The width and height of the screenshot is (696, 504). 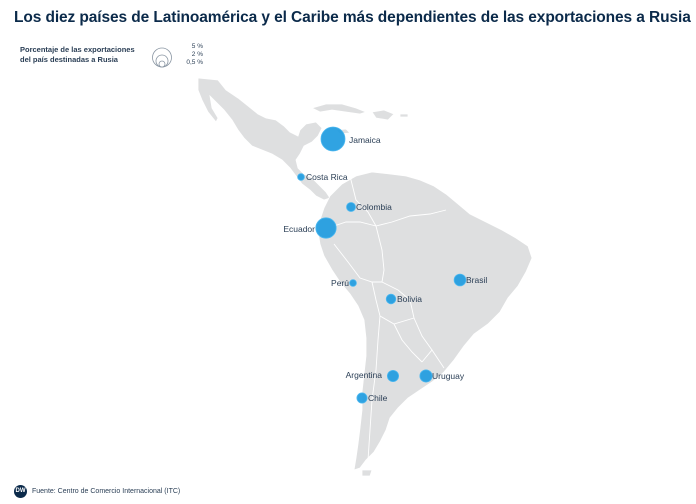 I want to click on legend-title-line2: del país destinadas a Rusia, so click(x=69, y=59).